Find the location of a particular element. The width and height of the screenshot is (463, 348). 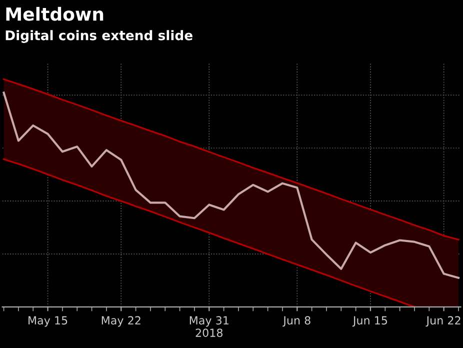

x-tick-label: Jun 22 is located at coordinates (443, 321).